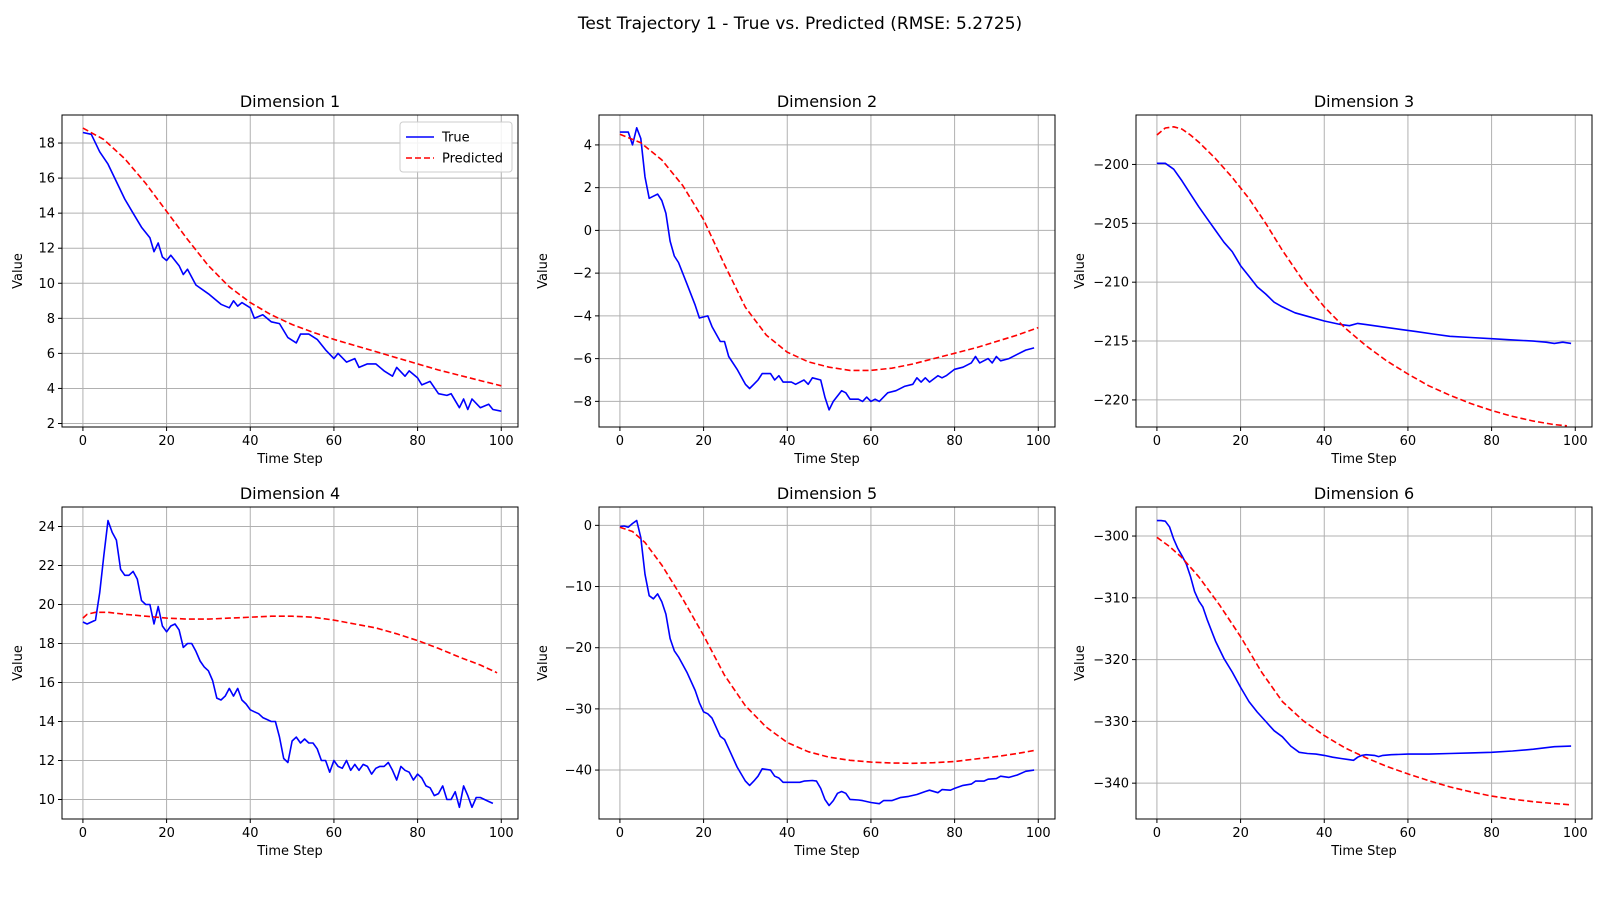 The image size is (1600, 904). I want to click on dim2-xtick-label: 100, so click(1038, 441).